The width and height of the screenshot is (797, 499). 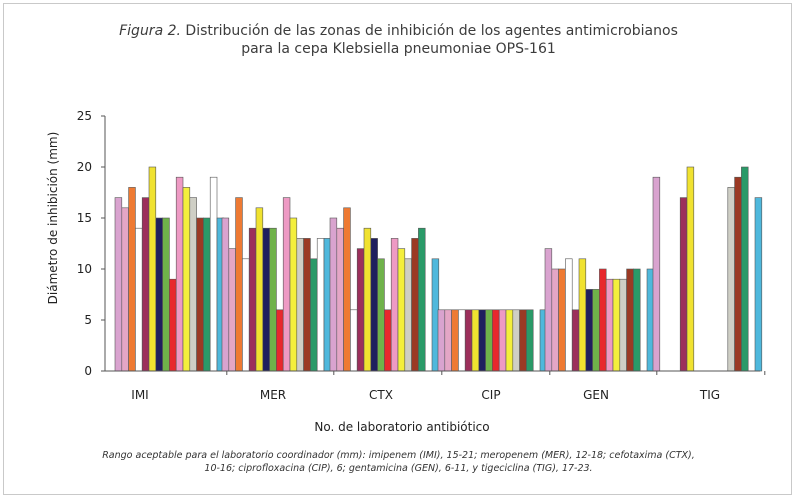 What do you see at coordinates (709, 395) in the screenshot?
I see `x-category-label: TIG` at bounding box center [709, 395].